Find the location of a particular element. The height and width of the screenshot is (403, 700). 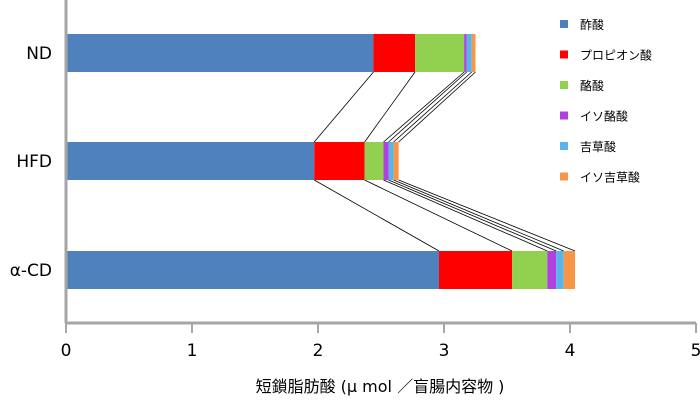

x-tick-label: 2 is located at coordinates (318, 351).